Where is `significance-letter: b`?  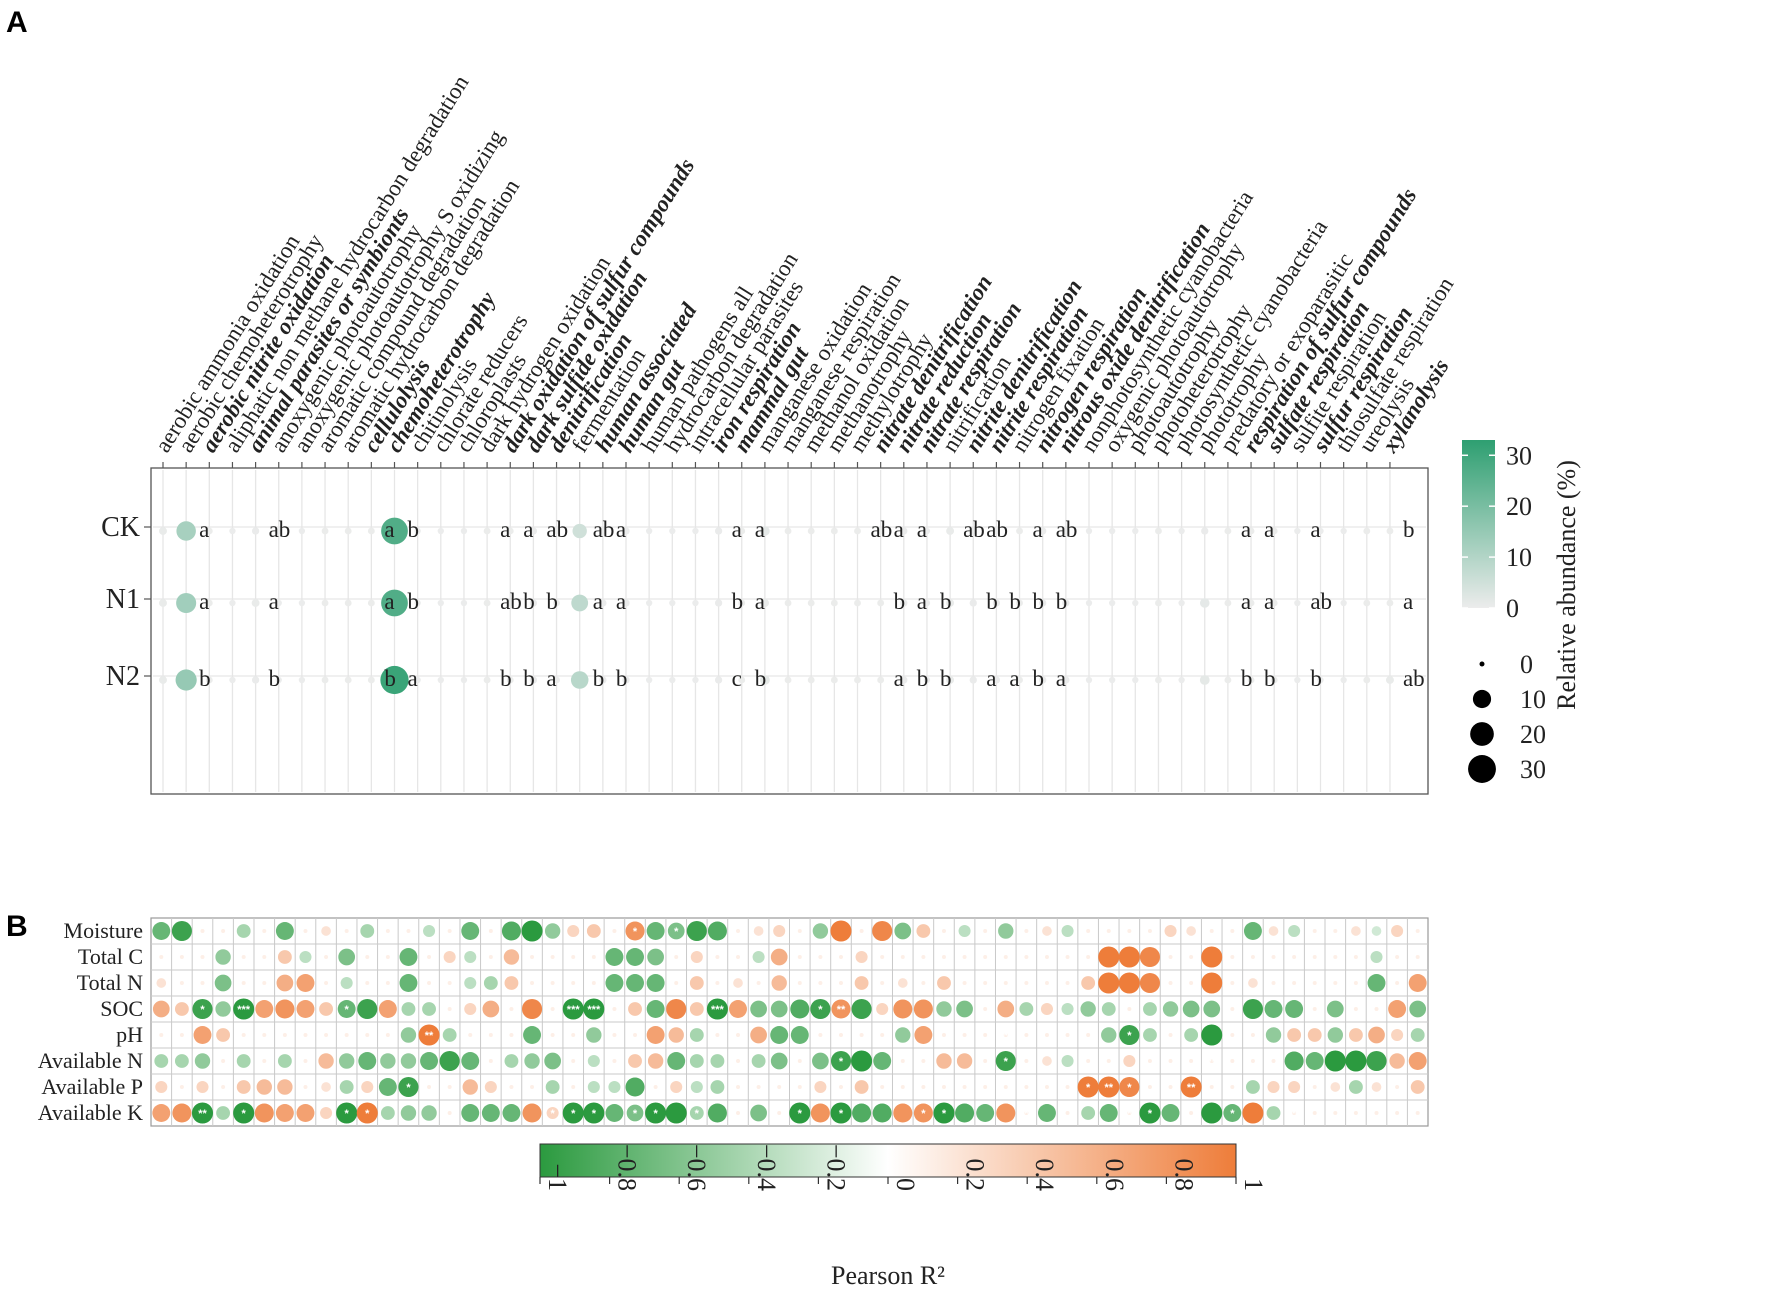
significance-letter: b is located at coordinates (738, 601).